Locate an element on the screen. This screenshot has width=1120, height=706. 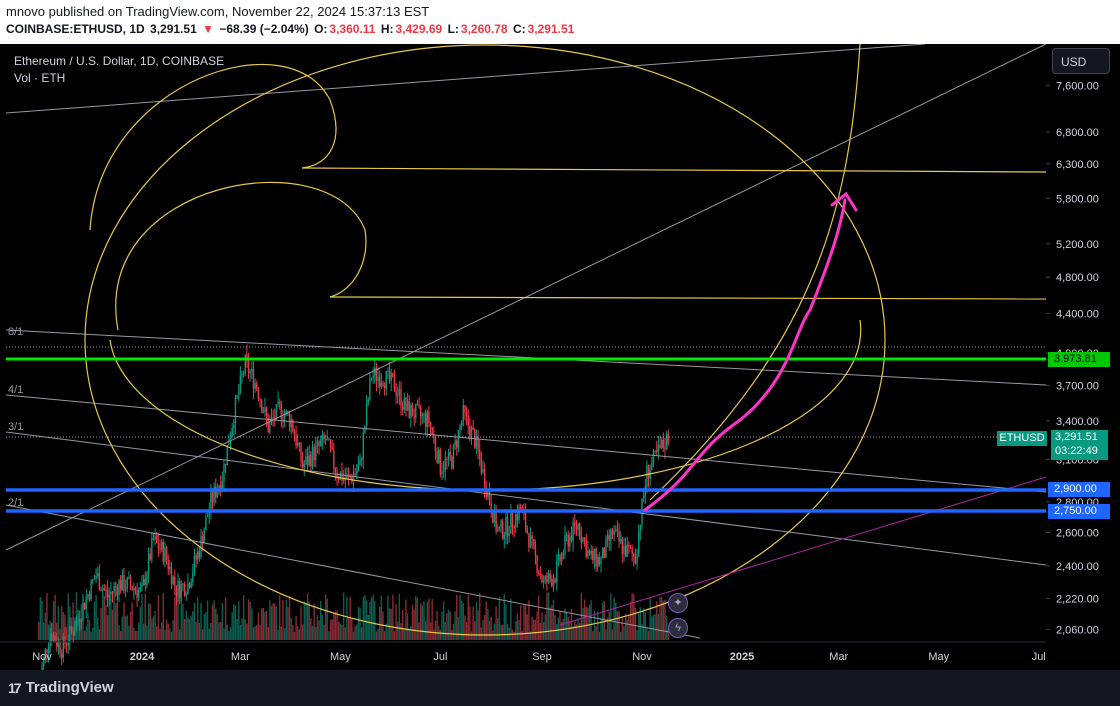
price-tick-label: 4,400.00 is located at coordinates (1077, 314).